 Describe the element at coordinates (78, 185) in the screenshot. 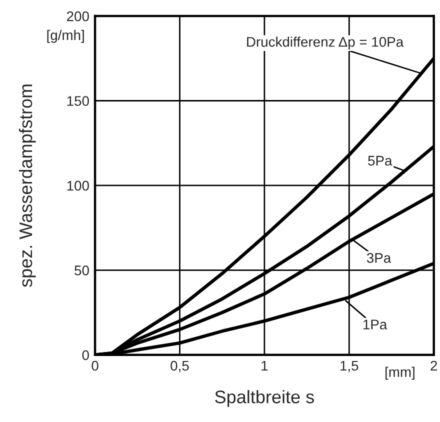

I see `y-tick-label: 100` at that location.